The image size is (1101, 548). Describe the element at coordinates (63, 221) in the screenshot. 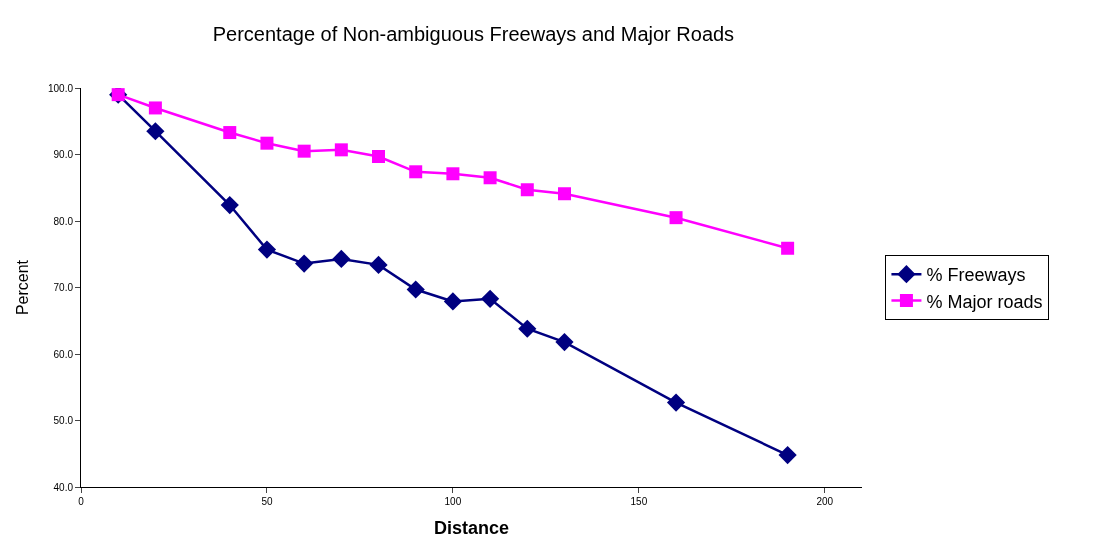

I see `y-tick-label: 80.0` at that location.